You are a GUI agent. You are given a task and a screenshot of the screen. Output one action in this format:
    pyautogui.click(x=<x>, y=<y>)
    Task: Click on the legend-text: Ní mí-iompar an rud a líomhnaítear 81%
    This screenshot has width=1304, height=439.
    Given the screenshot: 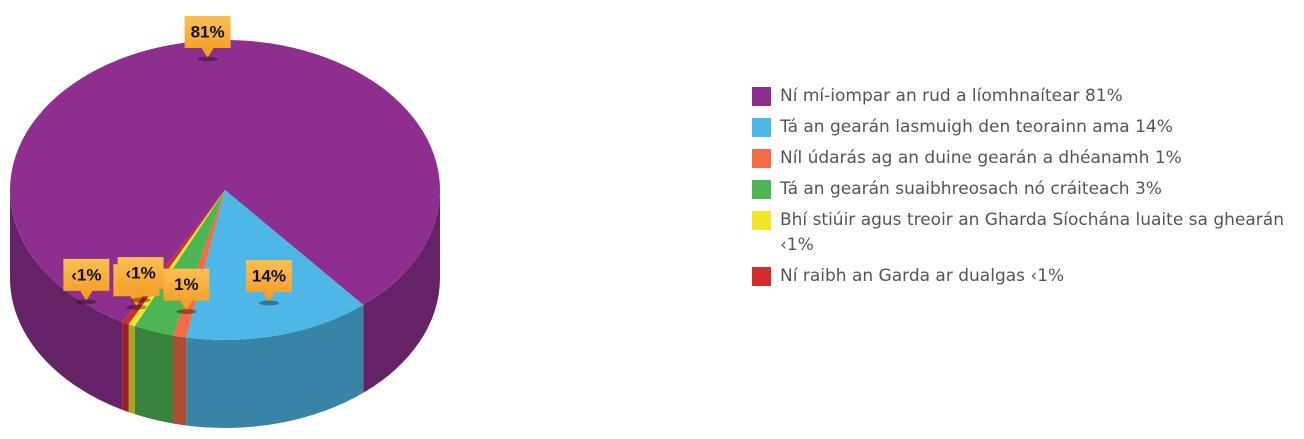 What is the action you would take?
    pyautogui.click(x=1042, y=96)
    